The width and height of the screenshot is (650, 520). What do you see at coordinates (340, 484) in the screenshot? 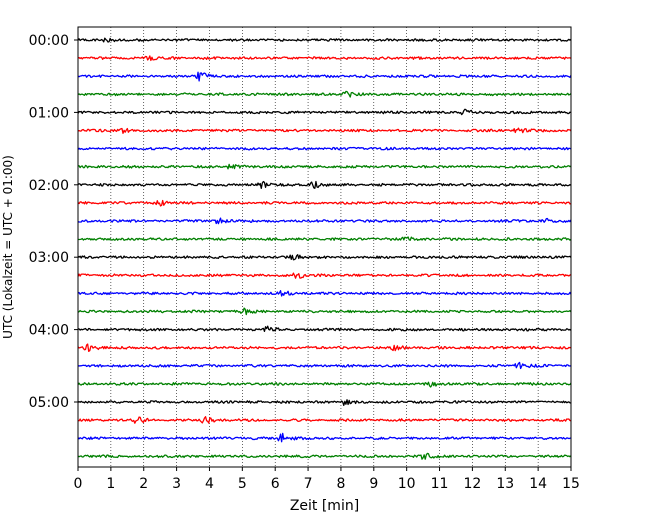
I see `x-tick-label-8: 8` at bounding box center [340, 484].